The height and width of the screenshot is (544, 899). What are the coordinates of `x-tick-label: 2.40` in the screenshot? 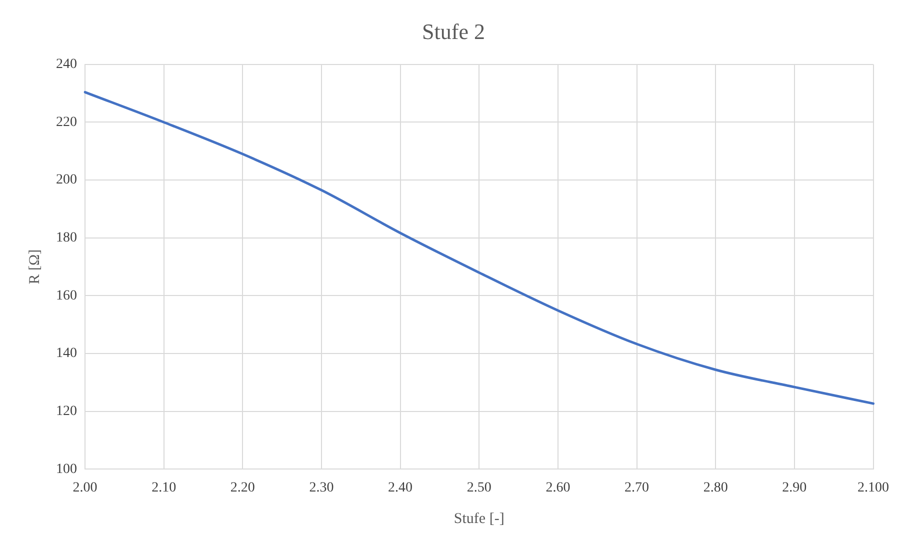 It's located at (400, 488).